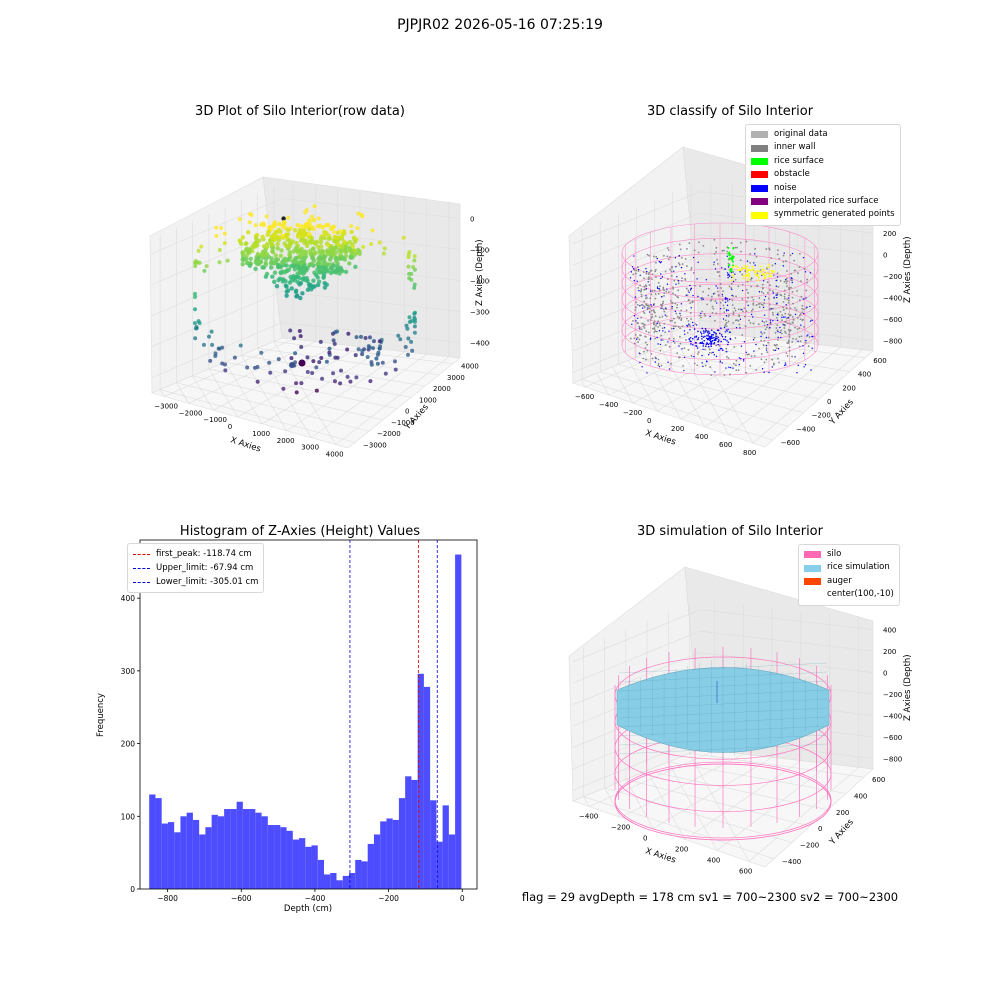 The width and height of the screenshot is (1000, 1000). I want to click on simulation-y-axis-label: Y Axies, so click(841, 832).